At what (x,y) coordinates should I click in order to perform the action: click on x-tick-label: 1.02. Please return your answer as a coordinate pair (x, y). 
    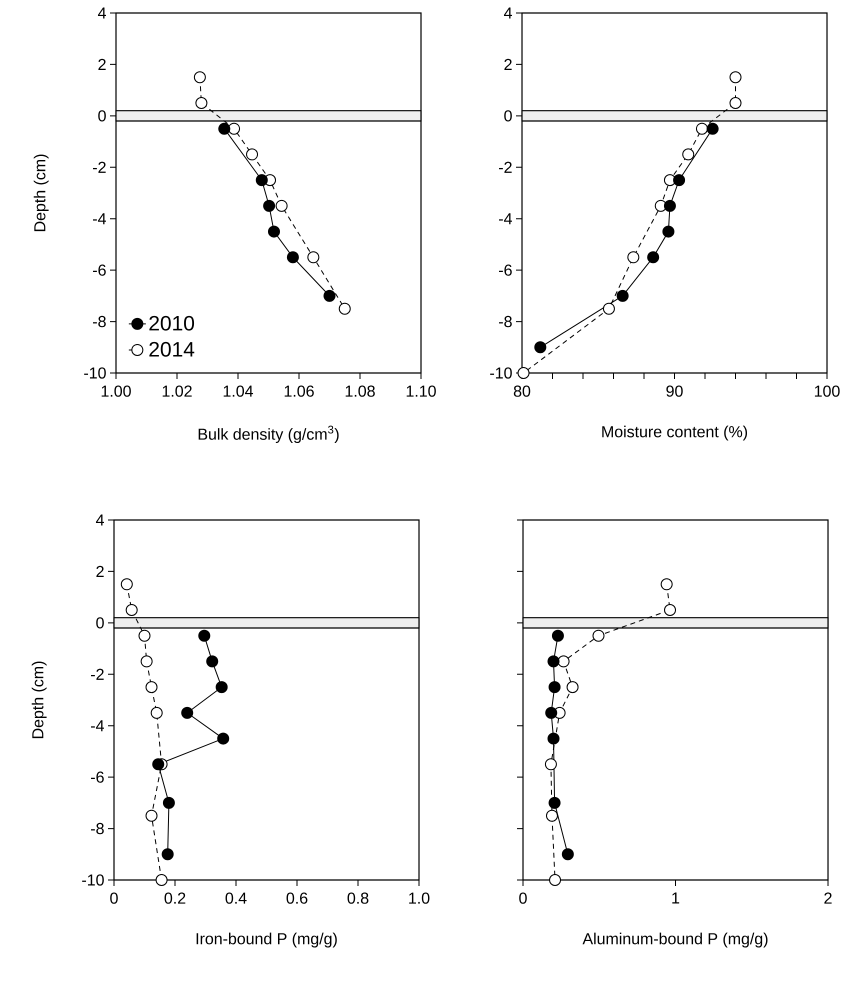
    Looking at the image, I should click on (177, 391).